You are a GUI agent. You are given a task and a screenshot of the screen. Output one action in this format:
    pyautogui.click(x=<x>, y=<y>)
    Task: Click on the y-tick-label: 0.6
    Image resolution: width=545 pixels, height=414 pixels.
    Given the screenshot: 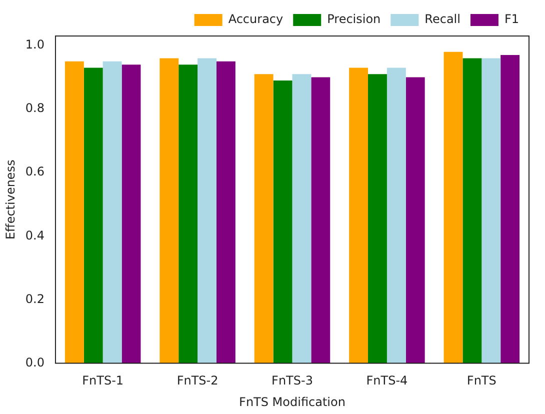 What is the action you would take?
    pyautogui.click(x=34, y=171)
    